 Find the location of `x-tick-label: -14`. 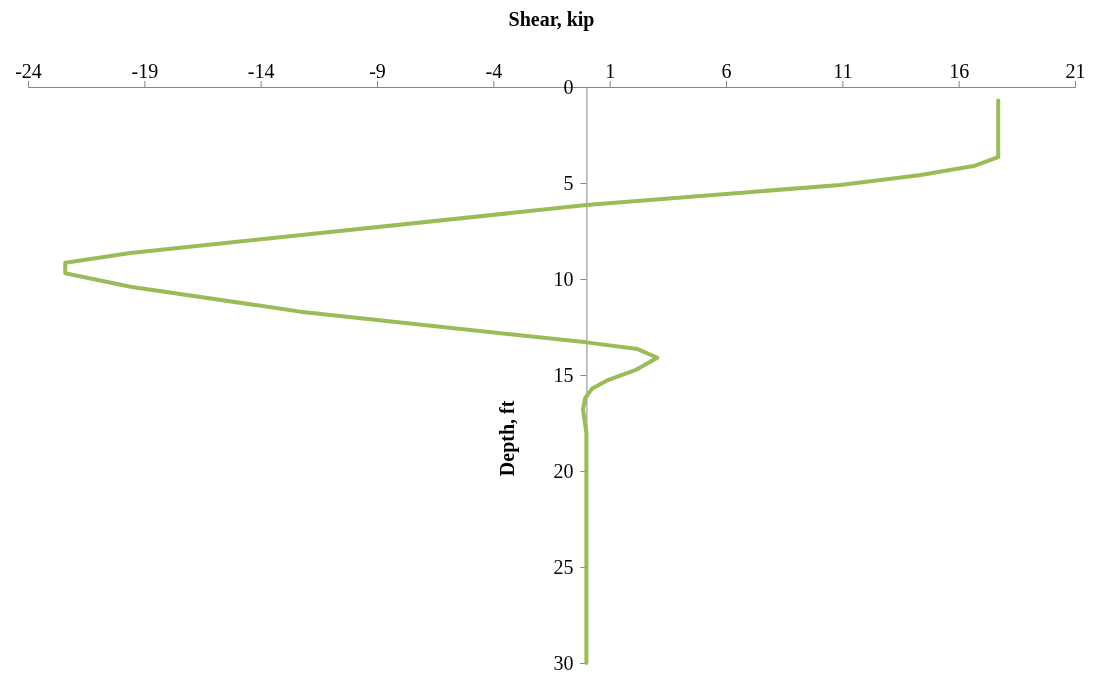

x-tick-label: -14 is located at coordinates (261, 71).